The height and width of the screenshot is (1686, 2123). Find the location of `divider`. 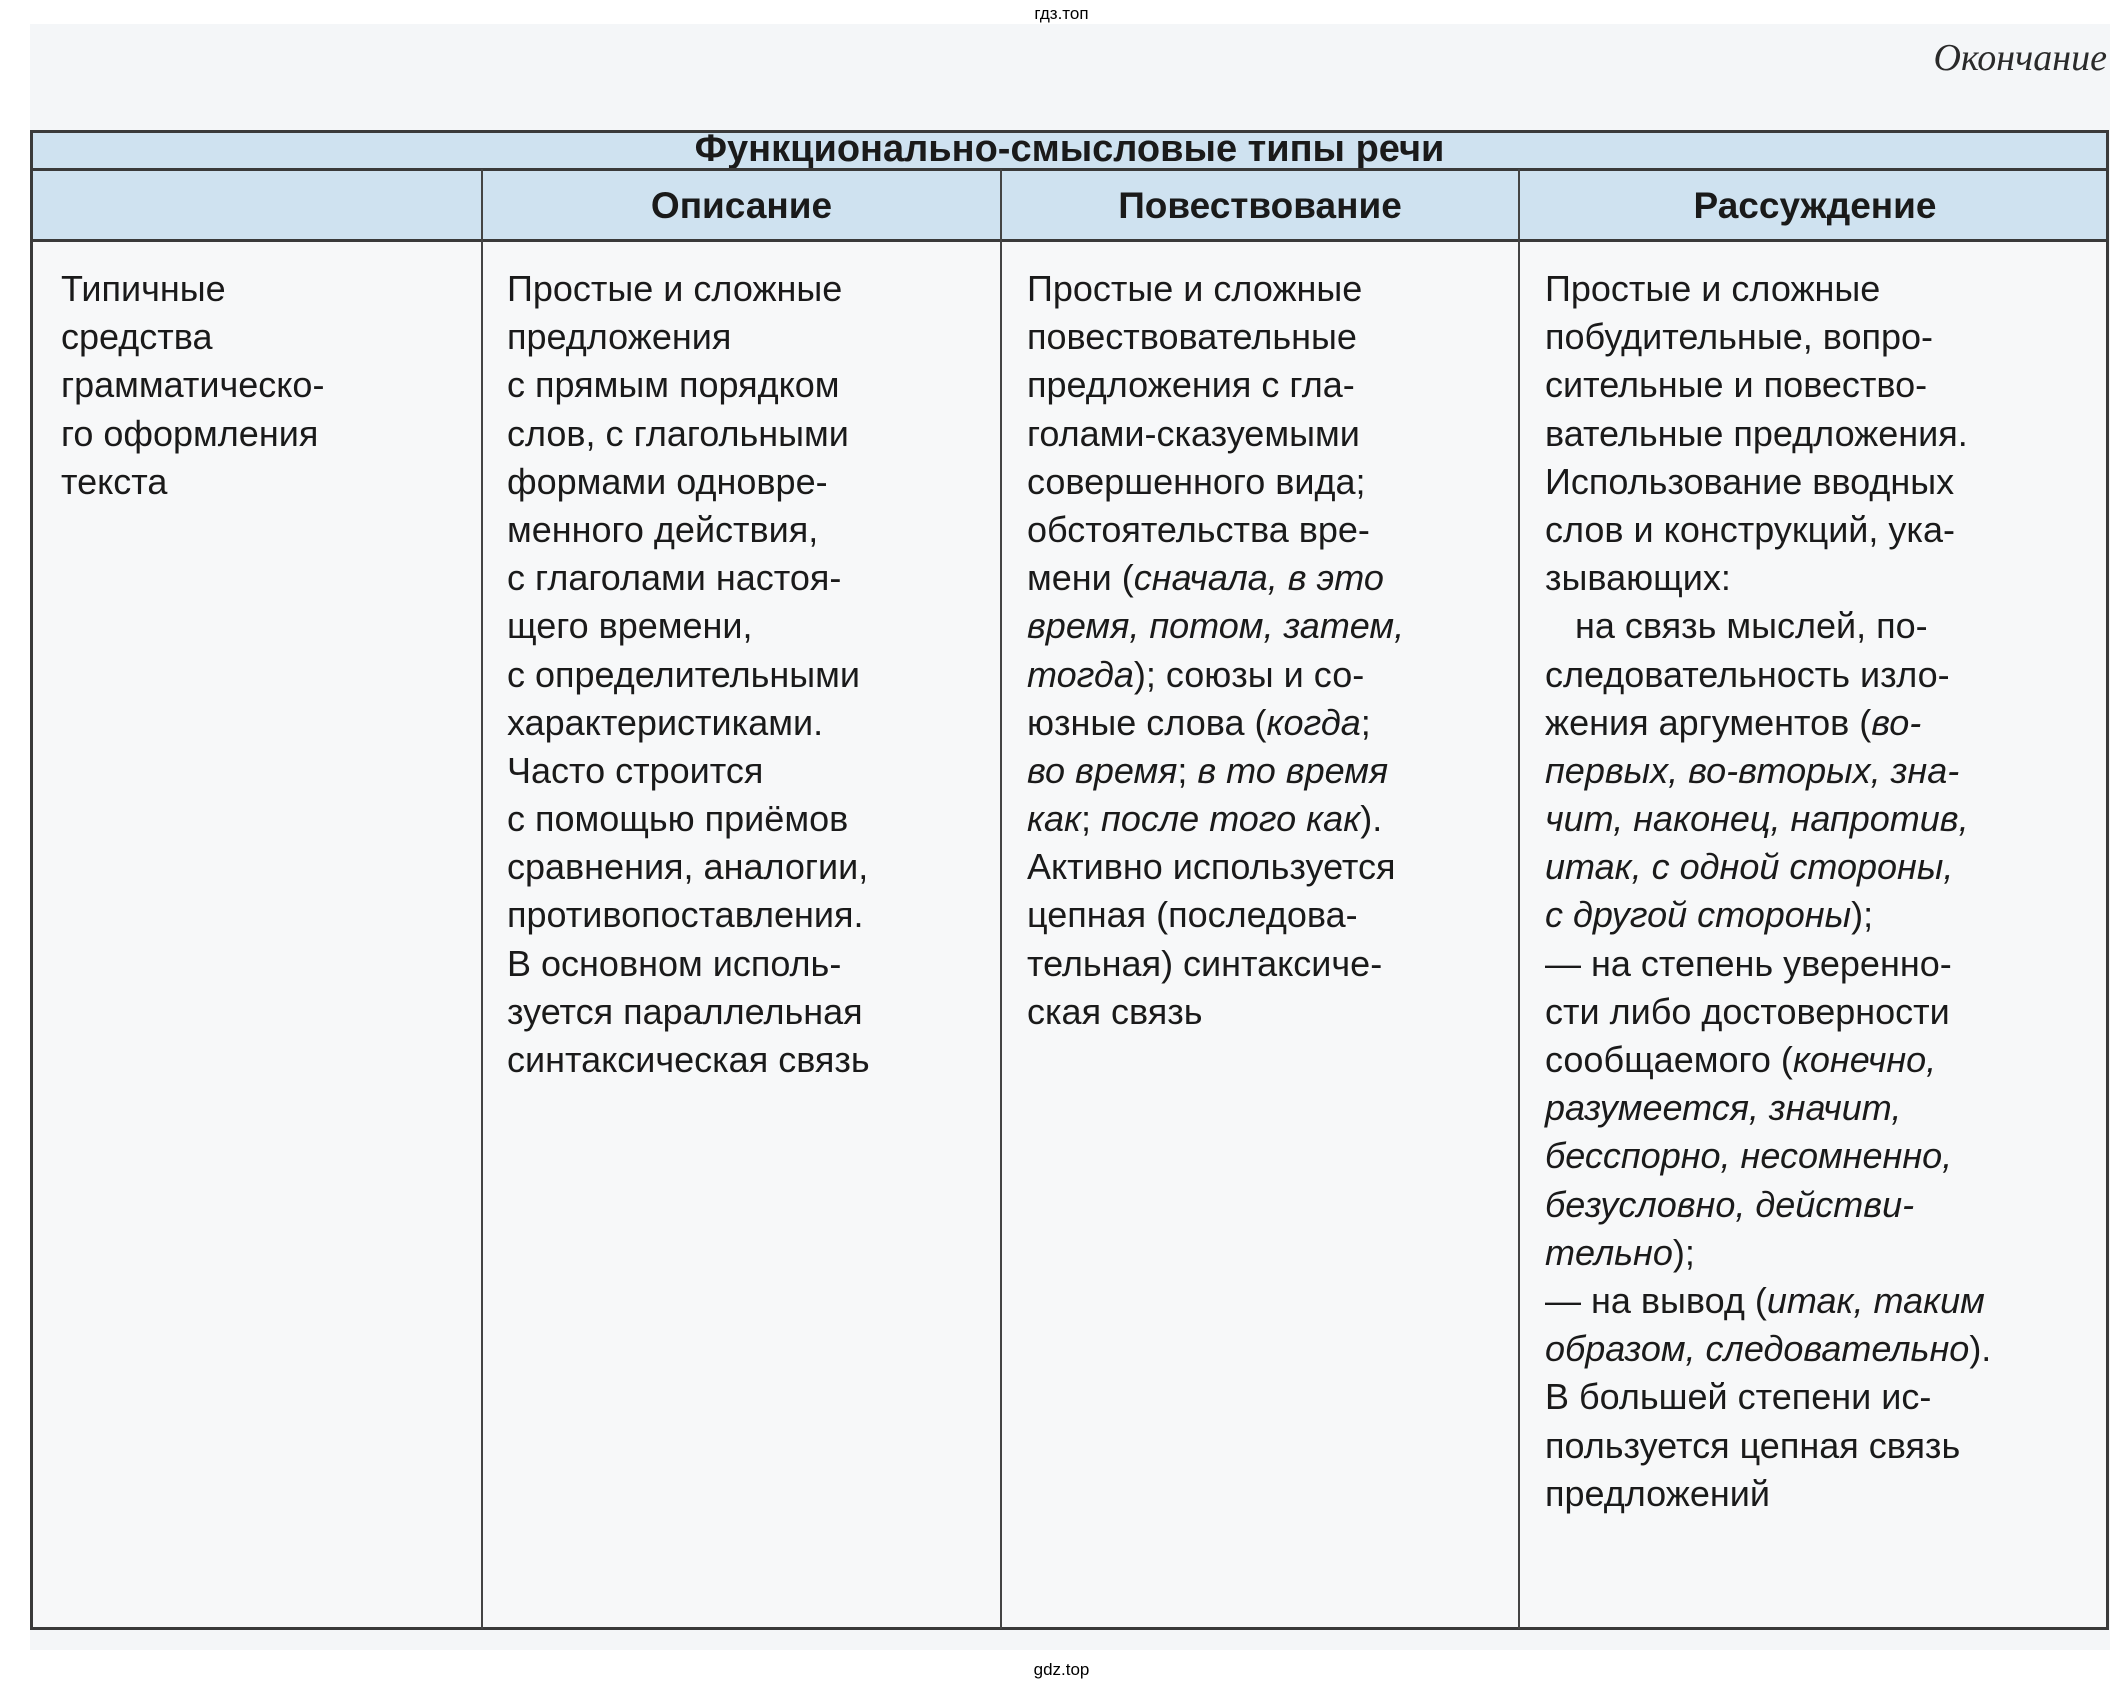

divider is located at coordinates (1069, 240).